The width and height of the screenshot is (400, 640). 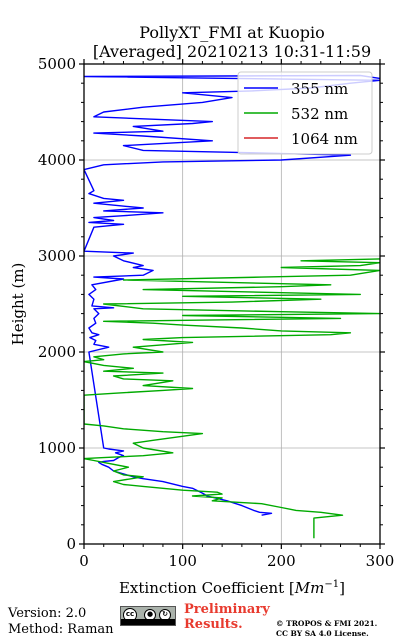 What do you see at coordinates (84, 561) in the screenshot?
I see `x-tick-label: 0` at bounding box center [84, 561].